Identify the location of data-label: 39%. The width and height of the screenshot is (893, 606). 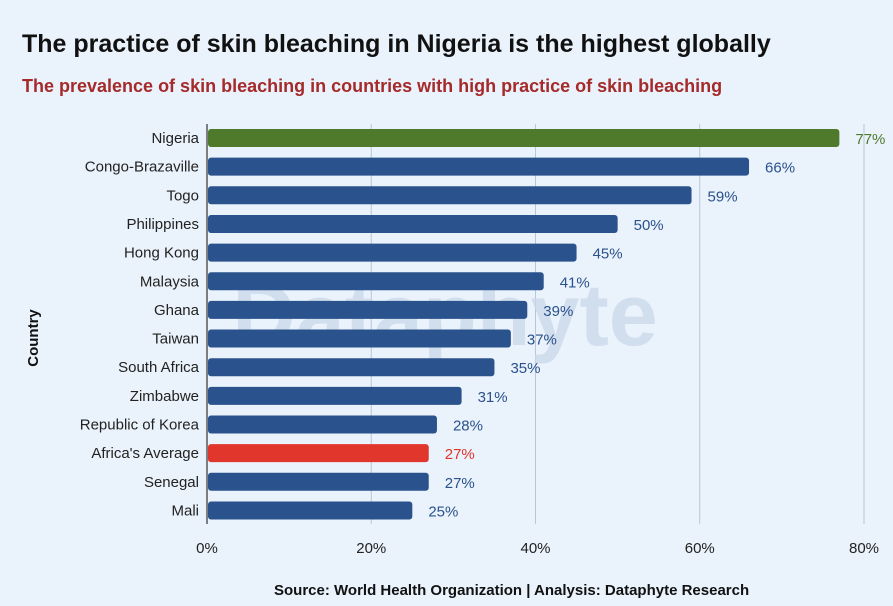
(558, 311).